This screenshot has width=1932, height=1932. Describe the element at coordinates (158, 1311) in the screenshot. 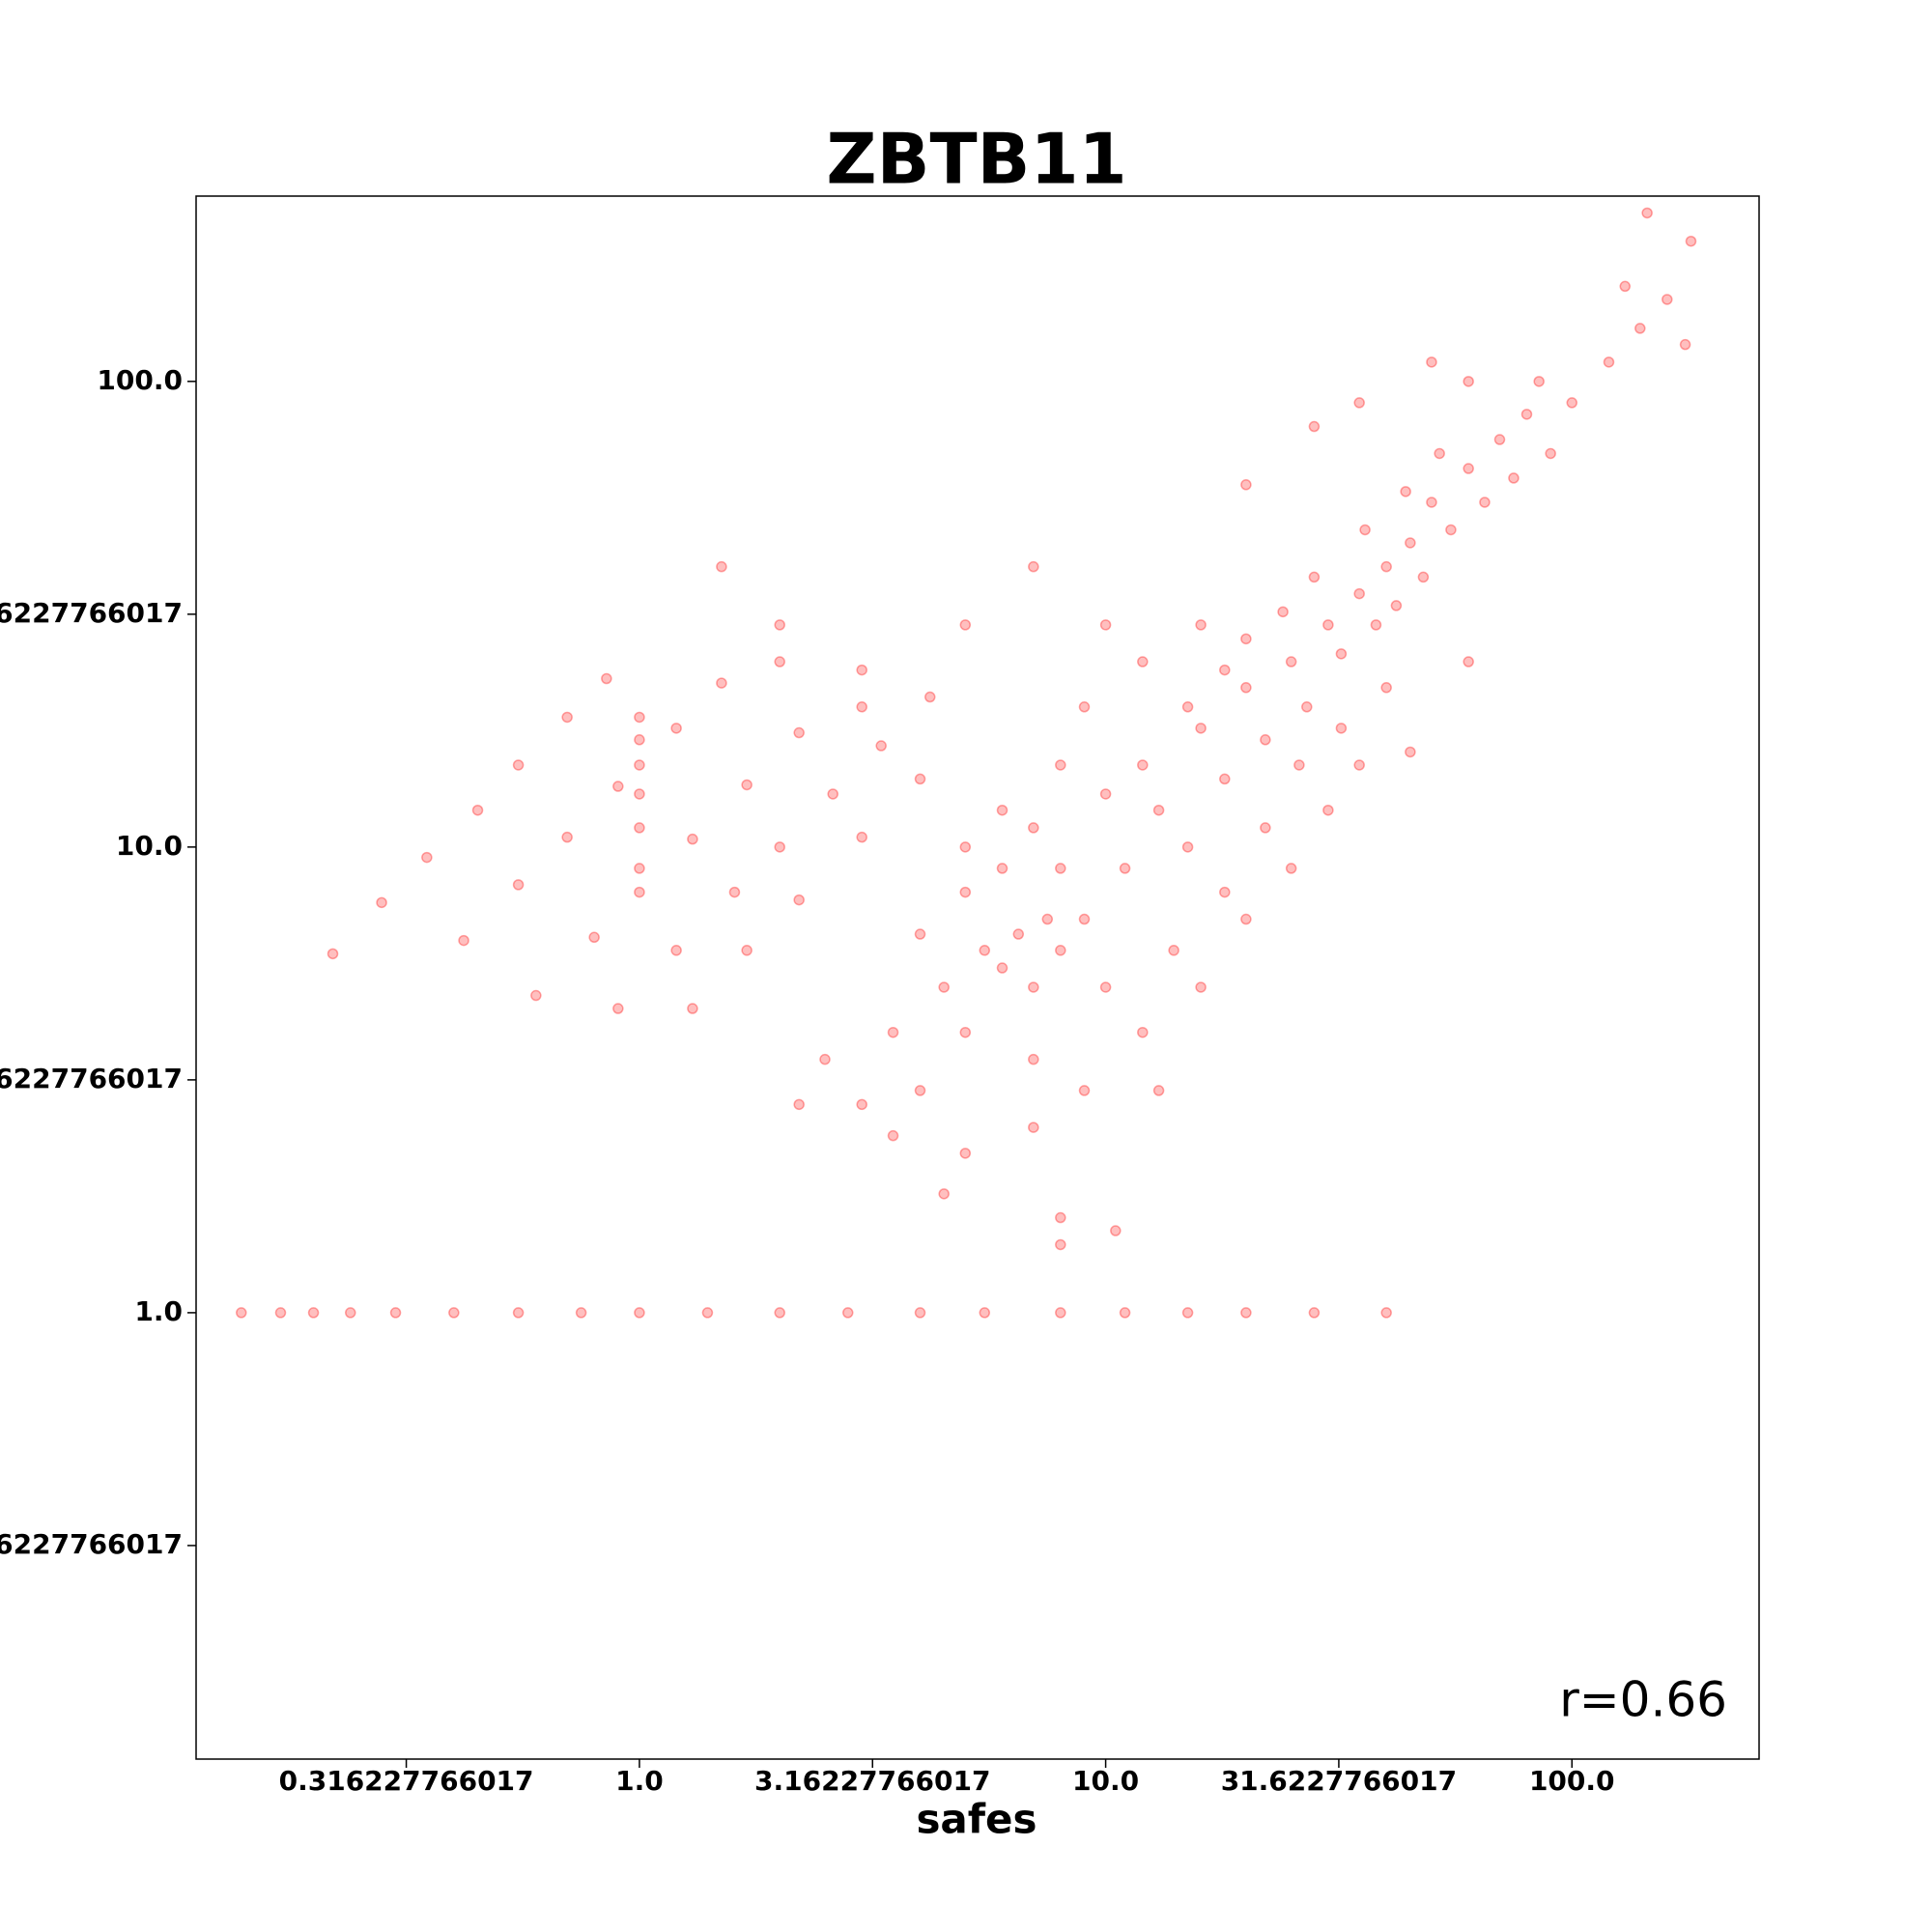

I see `y-tick-label: 1.0` at that location.